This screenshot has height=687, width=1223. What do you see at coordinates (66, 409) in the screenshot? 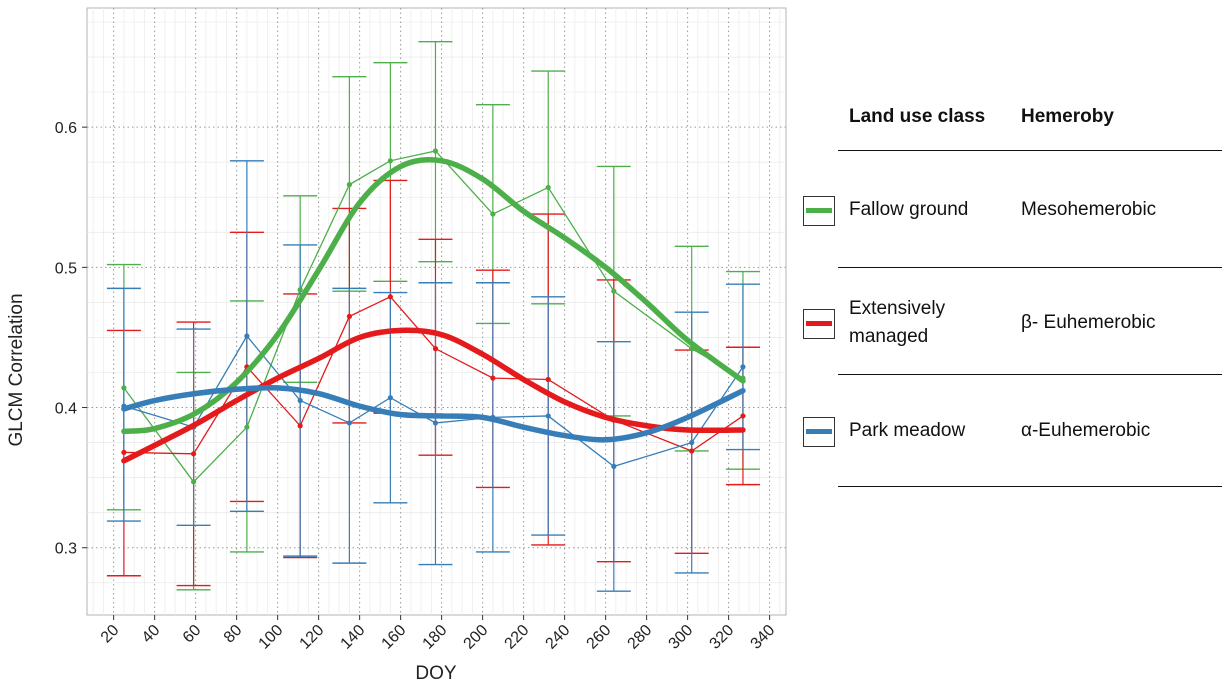
I see `y-tick-label: 0.4` at bounding box center [66, 409].